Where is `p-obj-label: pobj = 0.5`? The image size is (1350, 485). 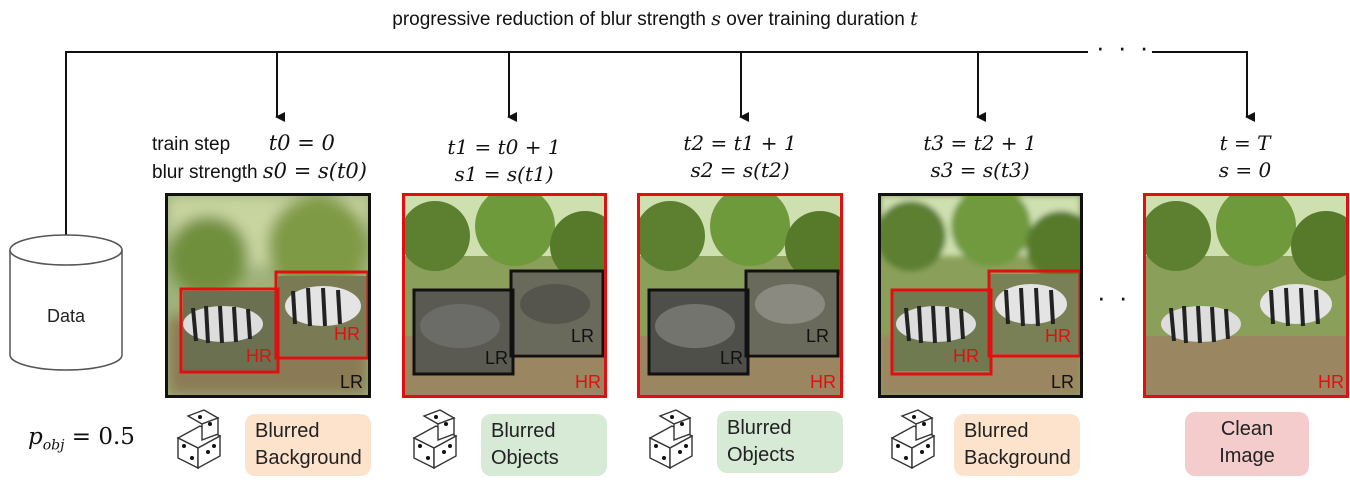 p-obj-label: pobj = 0.5 is located at coordinates (81, 439).